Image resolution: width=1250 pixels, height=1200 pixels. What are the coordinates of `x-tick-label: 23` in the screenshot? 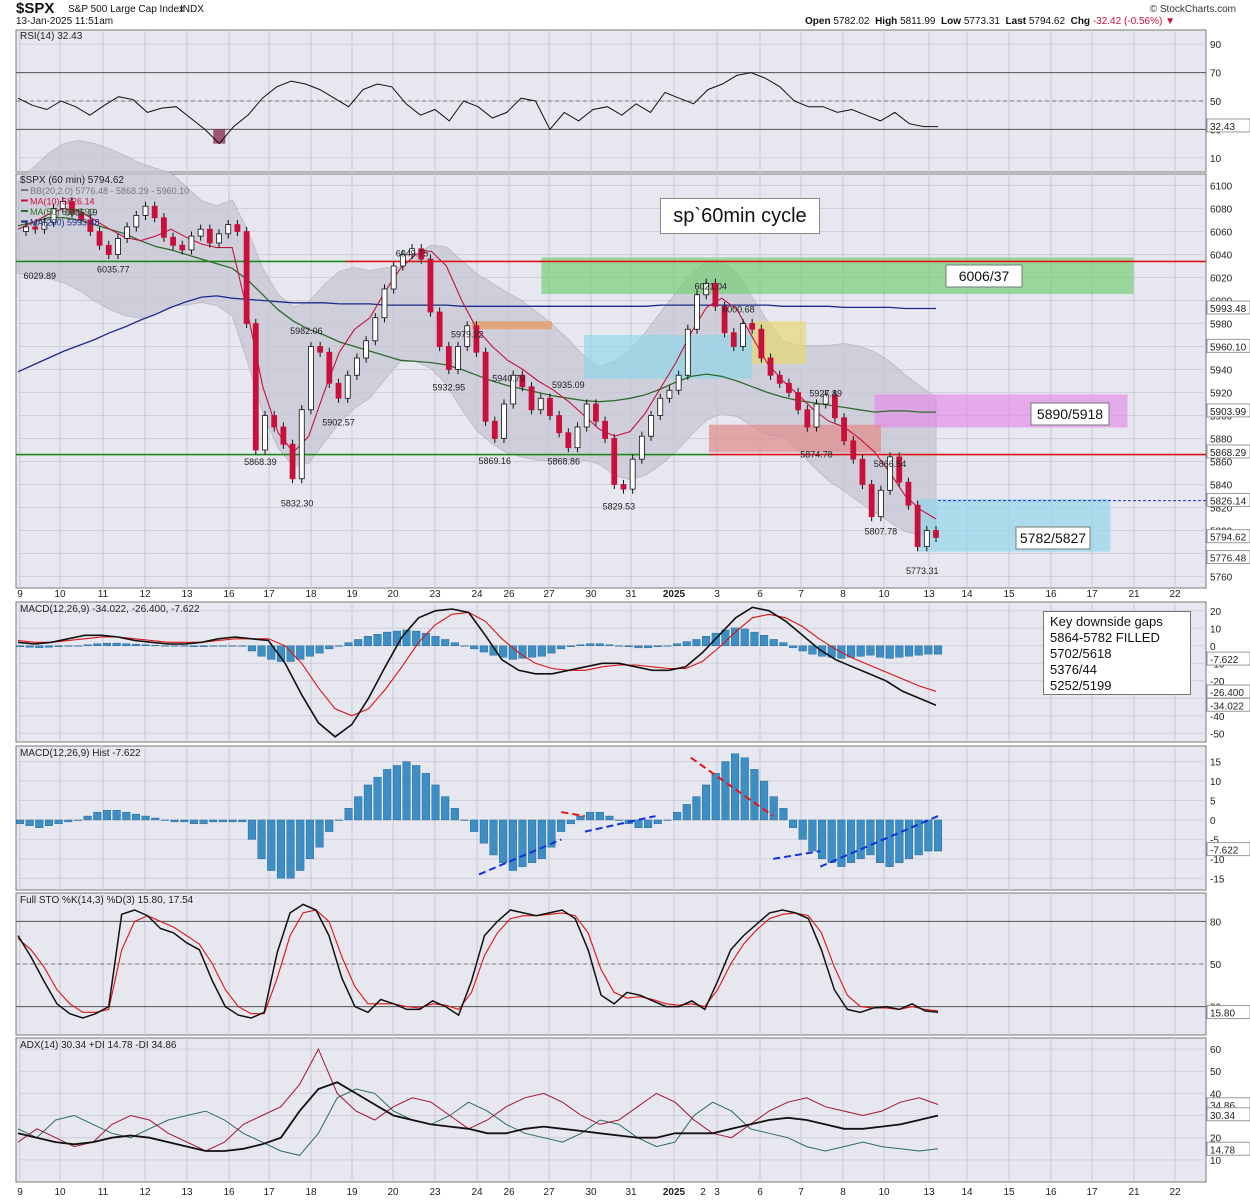 It's located at (435, 1192).